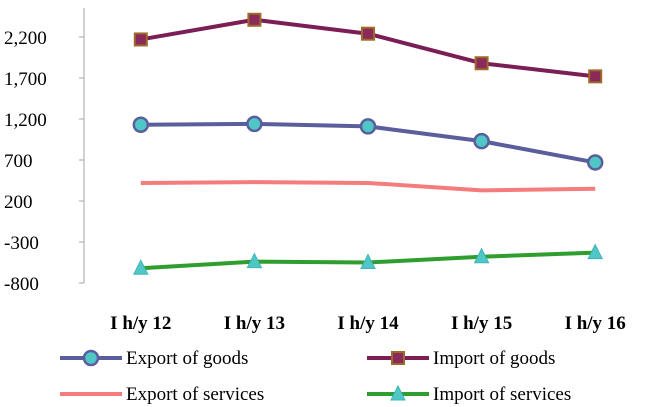 This screenshot has height=407, width=652. I want to click on legend-item: Export of services, so click(162, 394).